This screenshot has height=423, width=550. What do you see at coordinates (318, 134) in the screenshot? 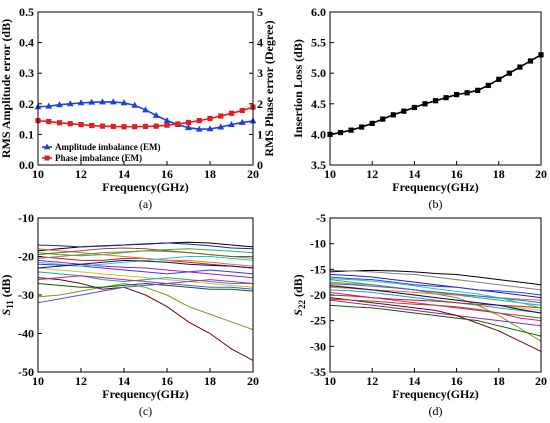
I see `y-tick-label: 4.0` at bounding box center [318, 134].